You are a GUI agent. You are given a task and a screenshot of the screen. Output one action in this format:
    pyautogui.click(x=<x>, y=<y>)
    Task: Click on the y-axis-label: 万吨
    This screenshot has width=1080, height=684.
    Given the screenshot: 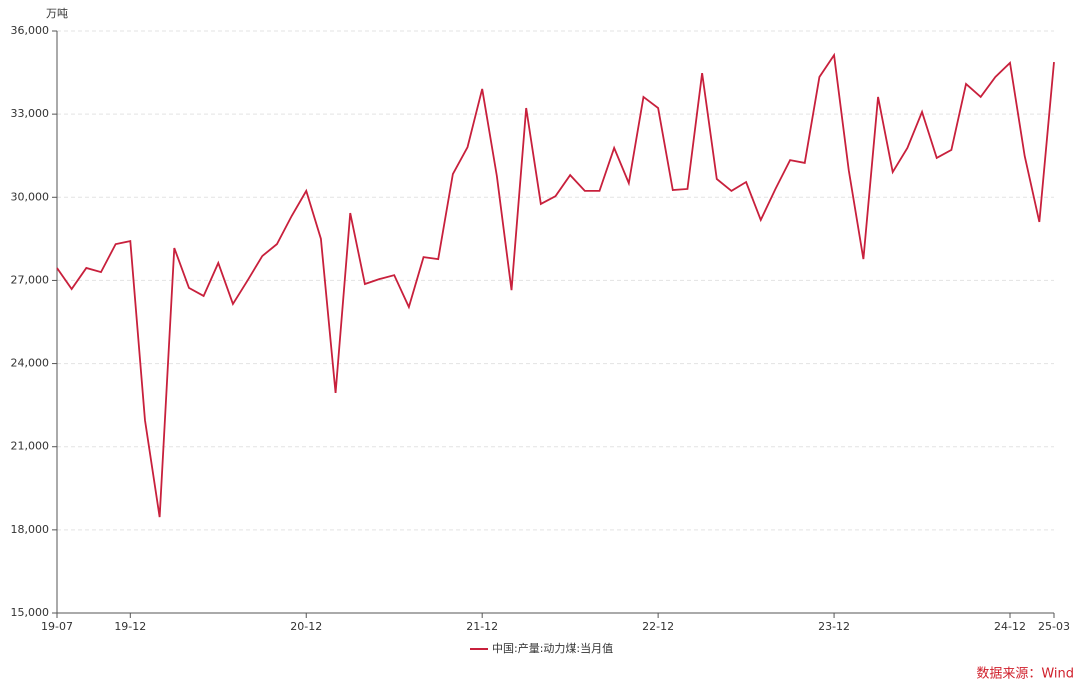 What is the action you would take?
    pyautogui.click(x=57, y=13)
    